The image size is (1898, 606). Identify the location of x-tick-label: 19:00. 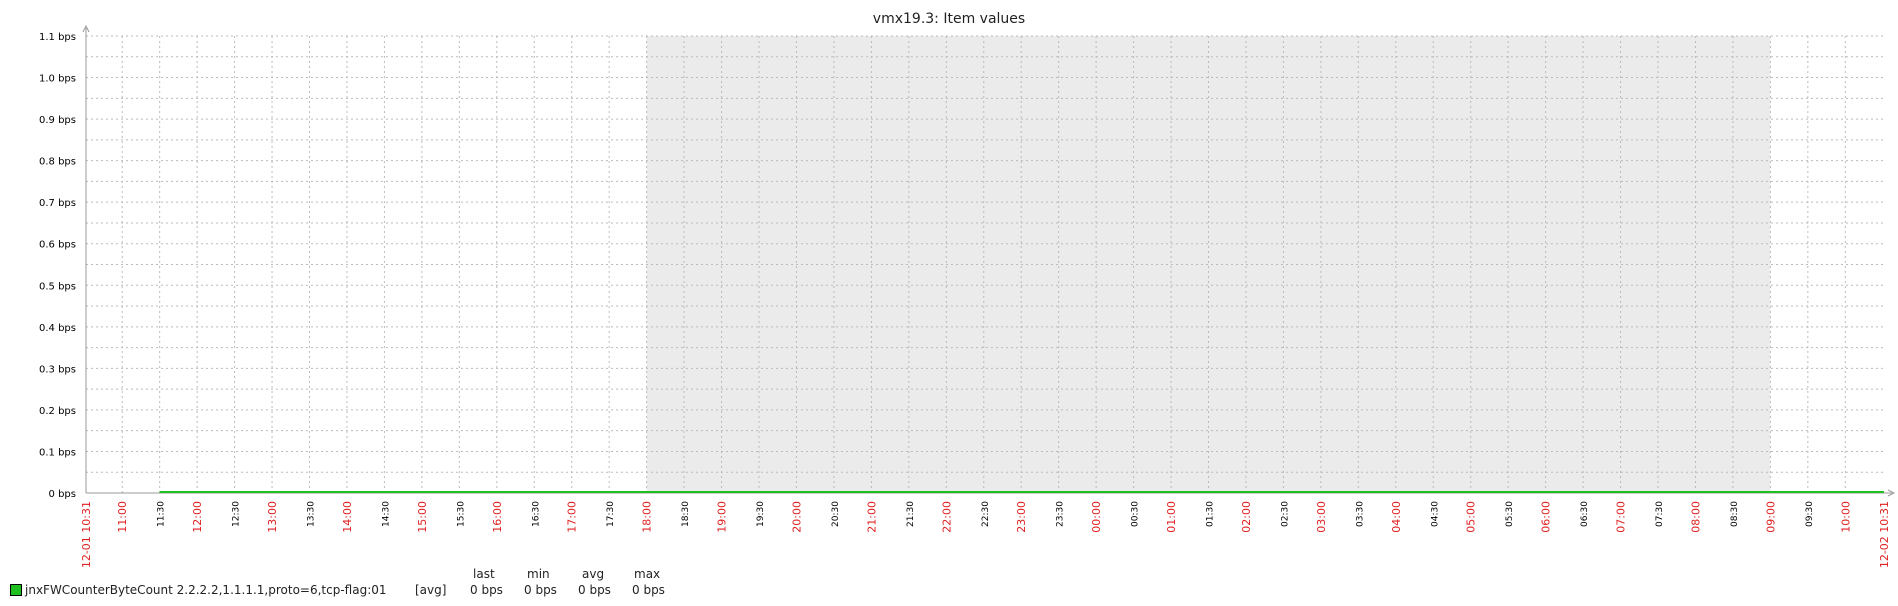
(722, 517).